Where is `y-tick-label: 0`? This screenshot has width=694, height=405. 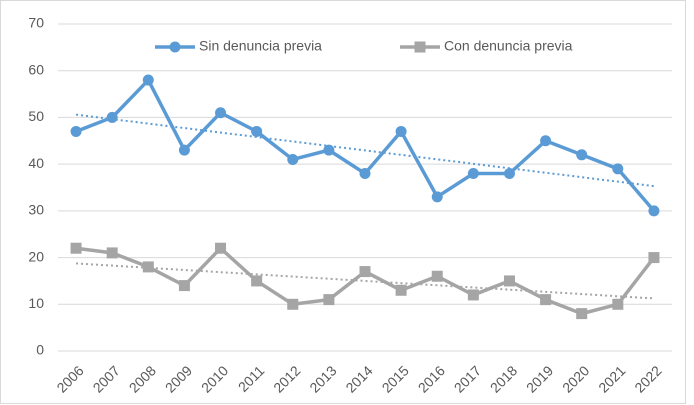
y-tick-label: 0 is located at coordinates (40, 350).